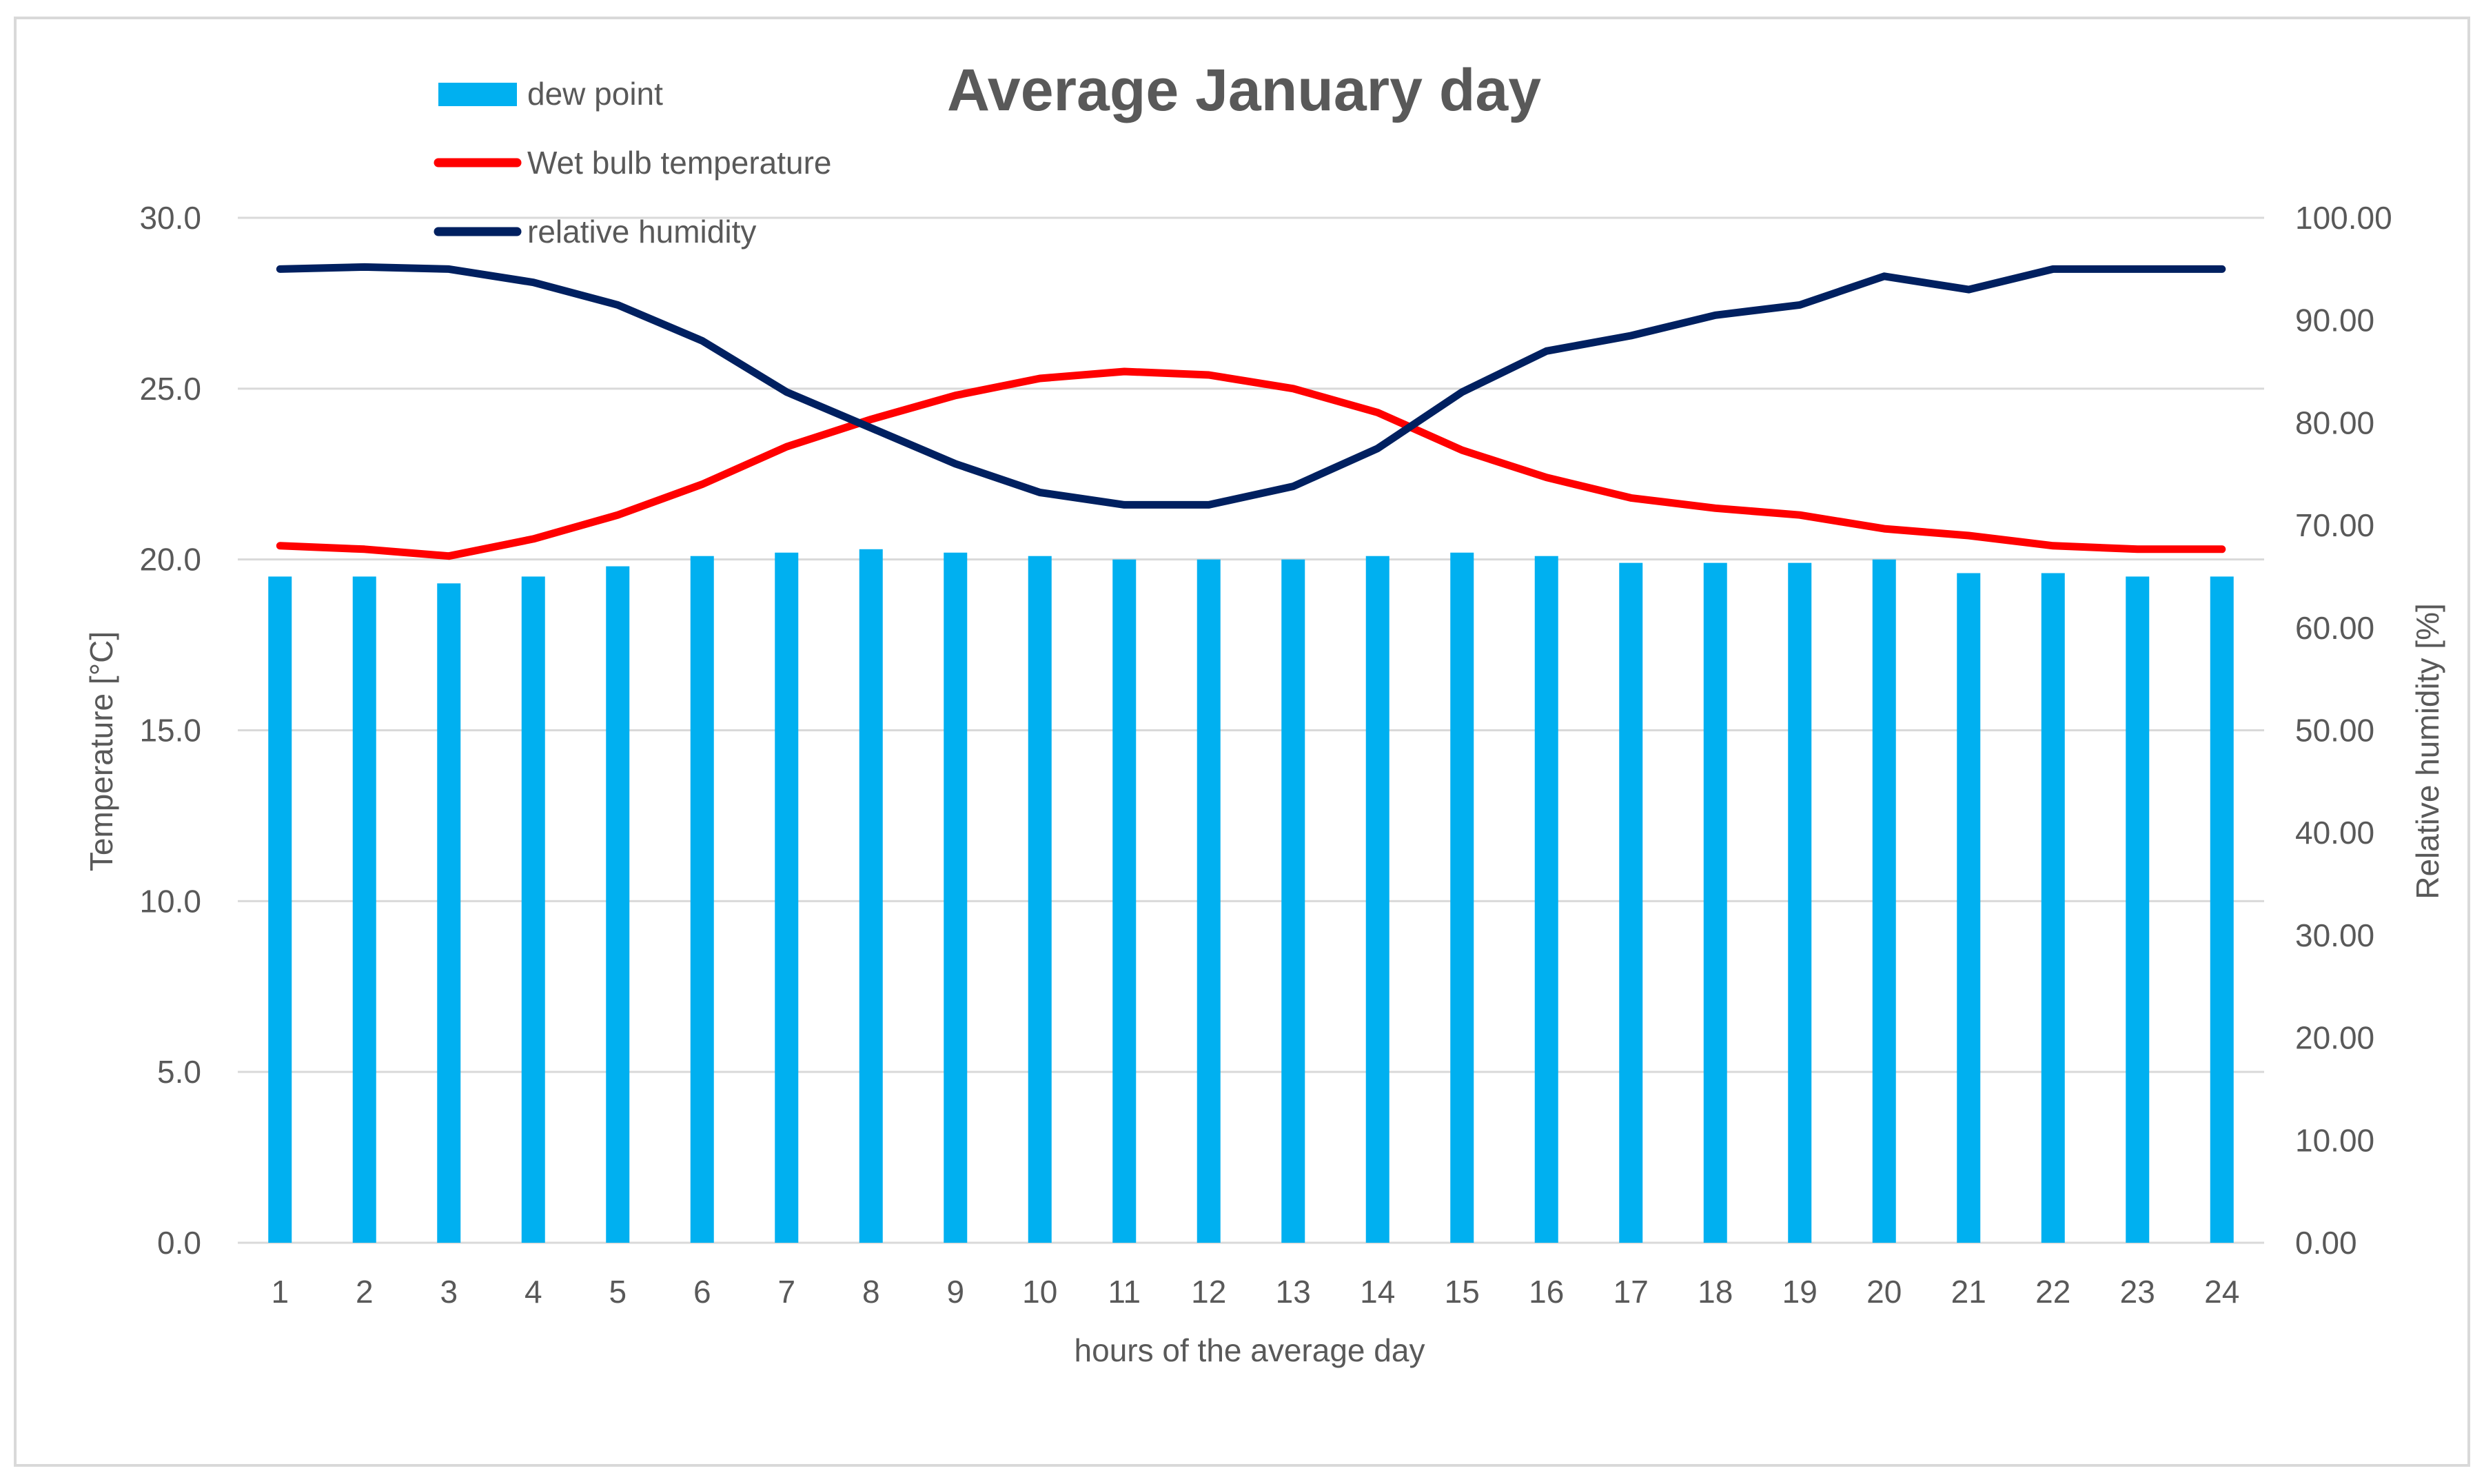 The height and width of the screenshot is (1484, 2484). Describe the element at coordinates (1884, 1292) in the screenshot. I see `x-tick-label: 20` at that location.